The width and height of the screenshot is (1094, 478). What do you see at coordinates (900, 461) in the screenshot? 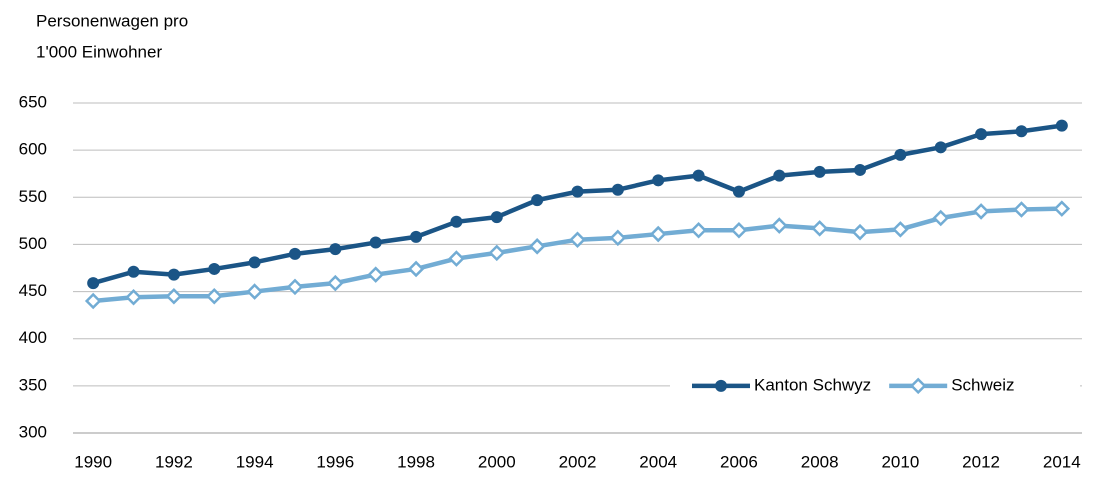
I see `x-tick-label: 2010` at bounding box center [900, 461].